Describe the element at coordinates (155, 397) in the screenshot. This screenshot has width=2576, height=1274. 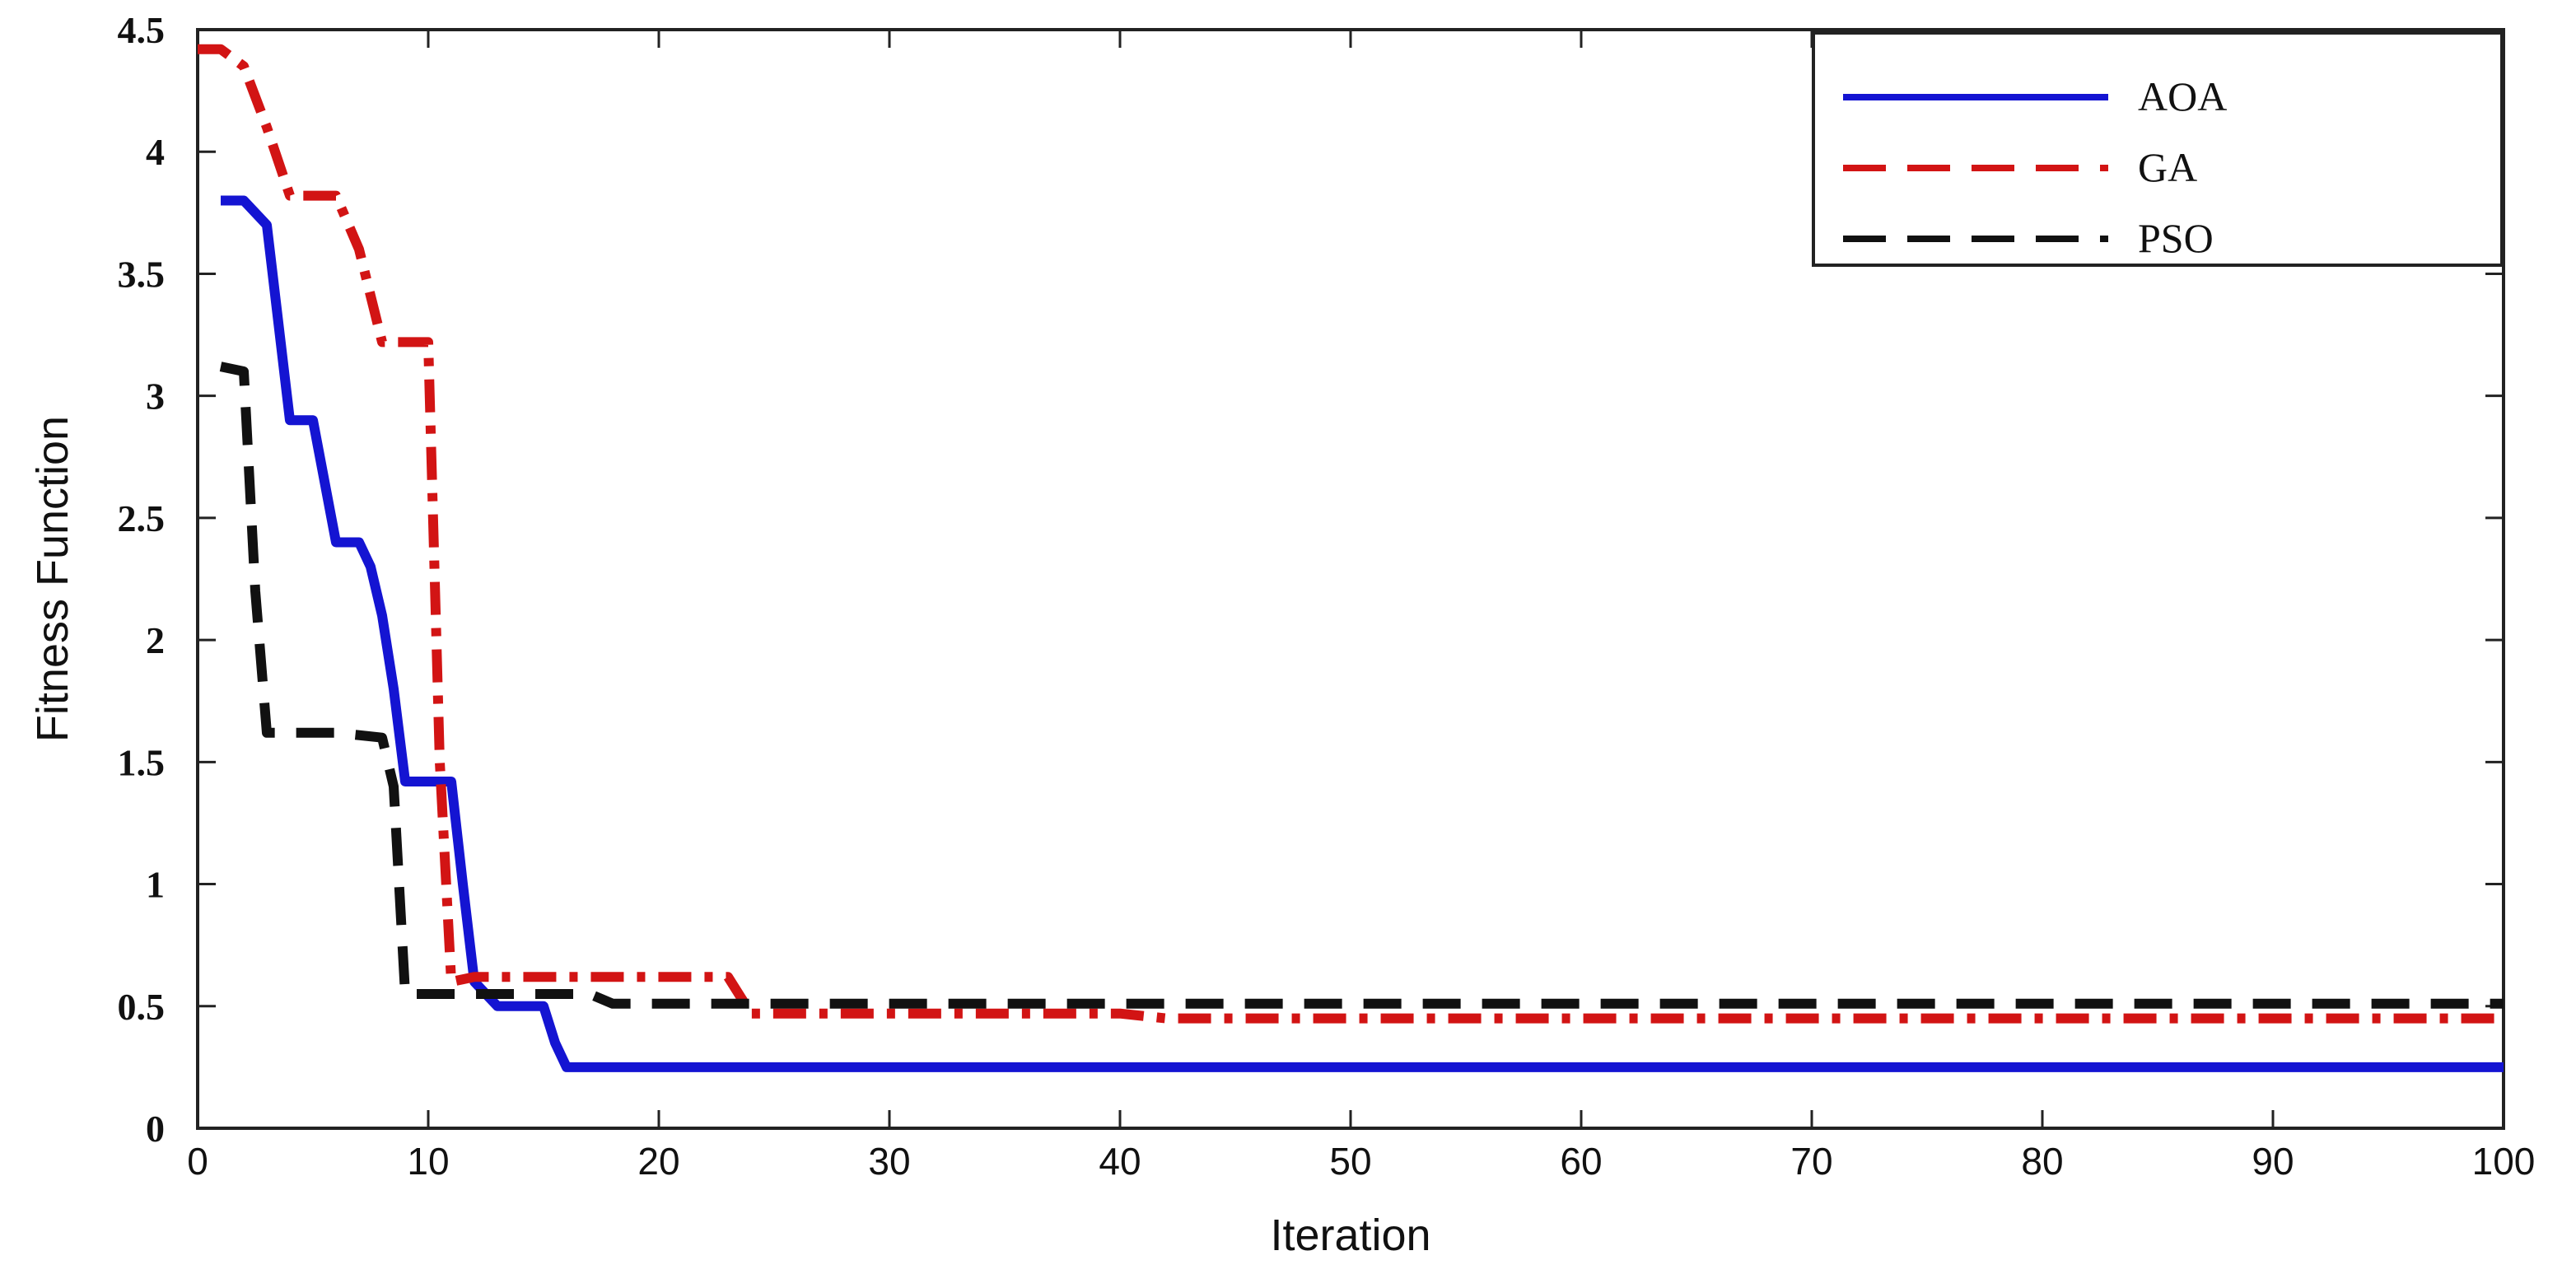
I see `y-tick-label: 3` at that location.